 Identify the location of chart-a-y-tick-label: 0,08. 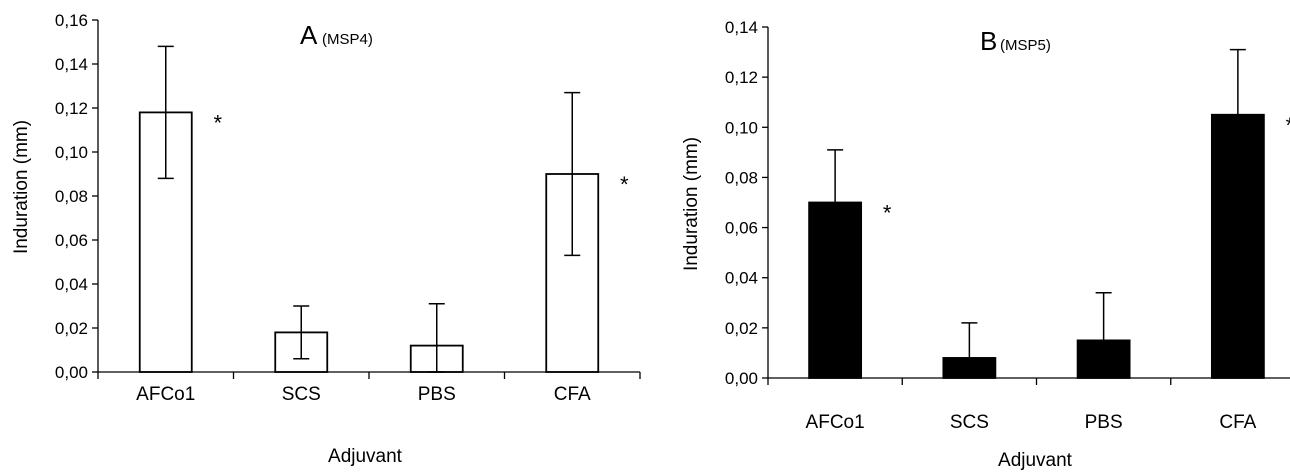
(71, 196).